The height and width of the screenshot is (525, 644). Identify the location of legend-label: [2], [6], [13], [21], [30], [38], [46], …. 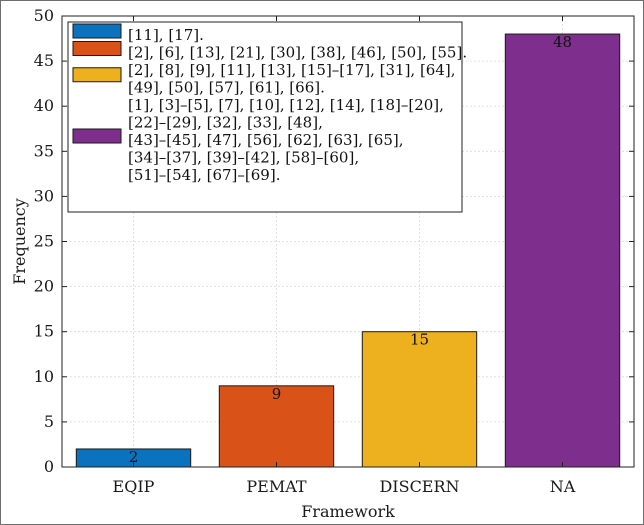
(297, 53).